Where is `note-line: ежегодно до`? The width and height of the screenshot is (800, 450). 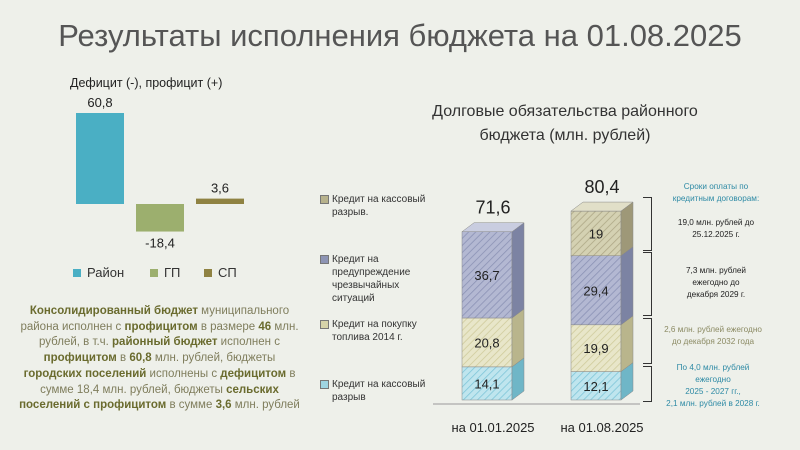
note-line: ежегодно до is located at coordinates (716, 282).